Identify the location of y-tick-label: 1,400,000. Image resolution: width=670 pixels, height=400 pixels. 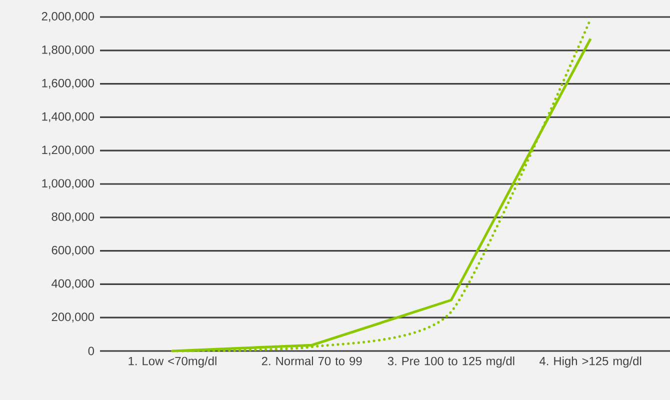
(68, 117).